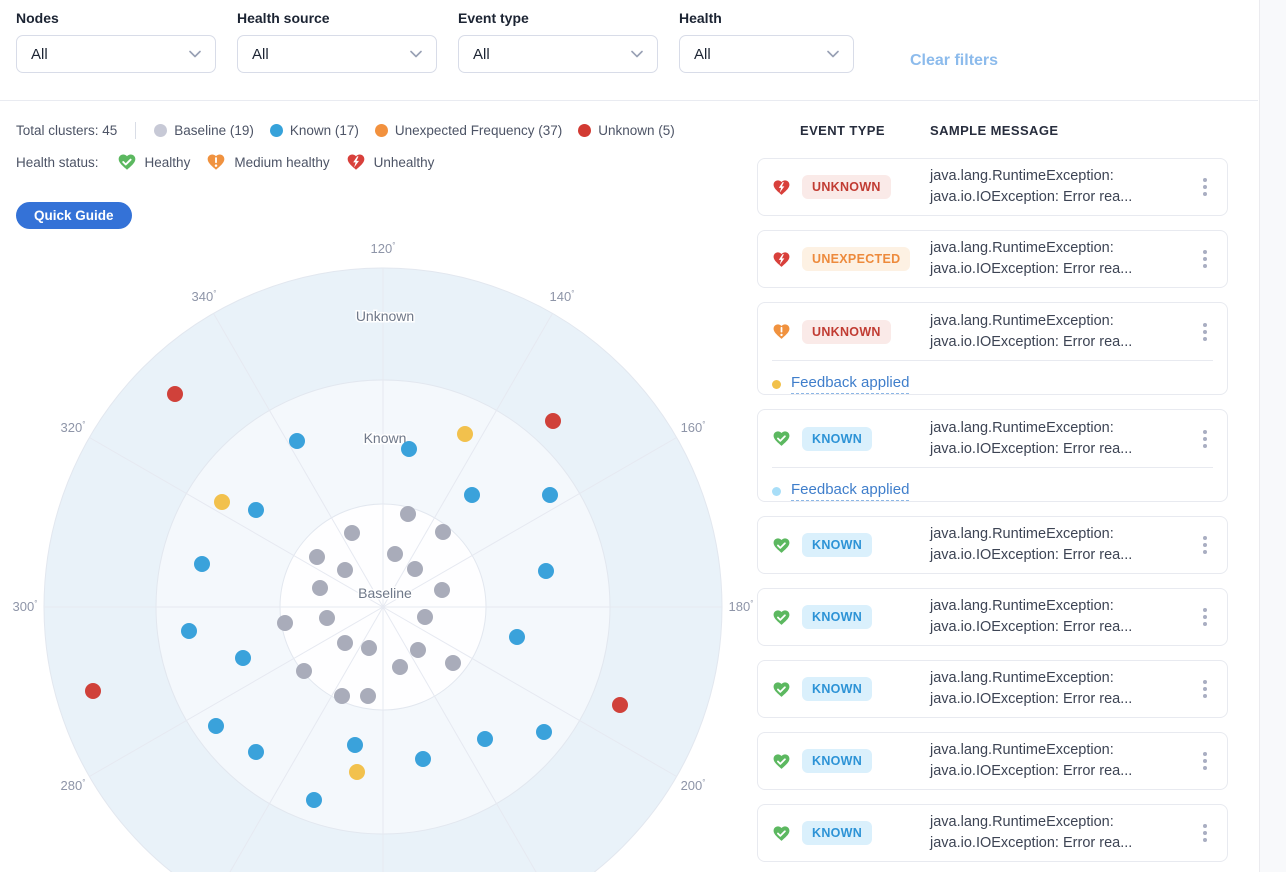  What do you see at coordinates (866, 617) in the screenshot?
I see `event-type-cell: KNOWN` at bounding box center [866, 617].